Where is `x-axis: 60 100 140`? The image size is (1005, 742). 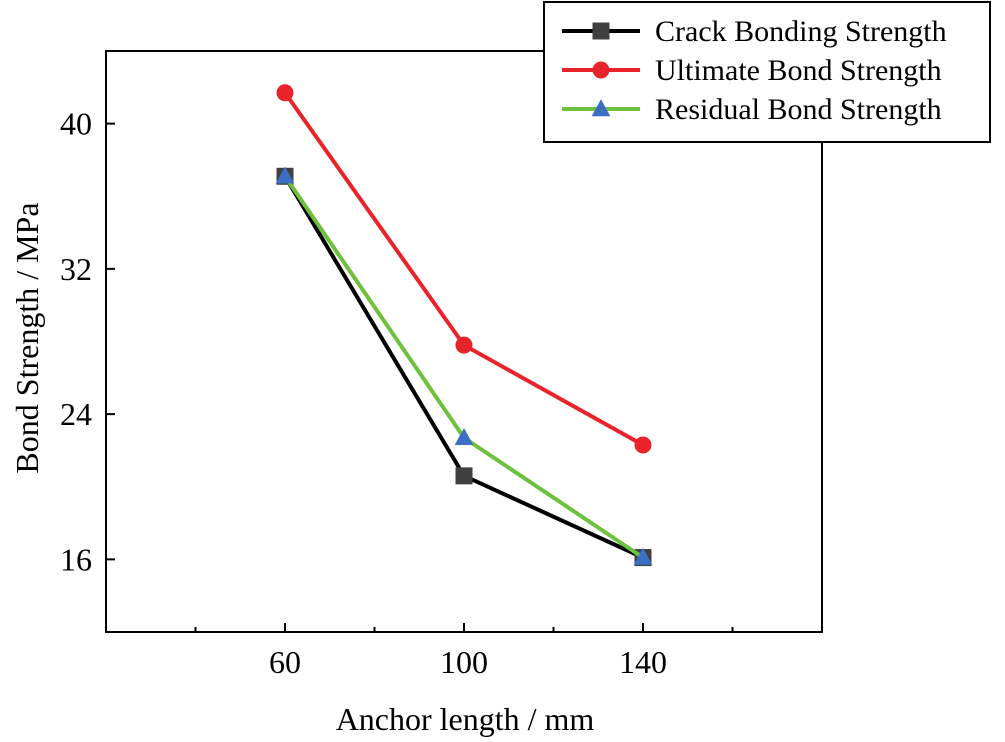
x-axis: 60 100 140 is located at coordinates (464, 651).